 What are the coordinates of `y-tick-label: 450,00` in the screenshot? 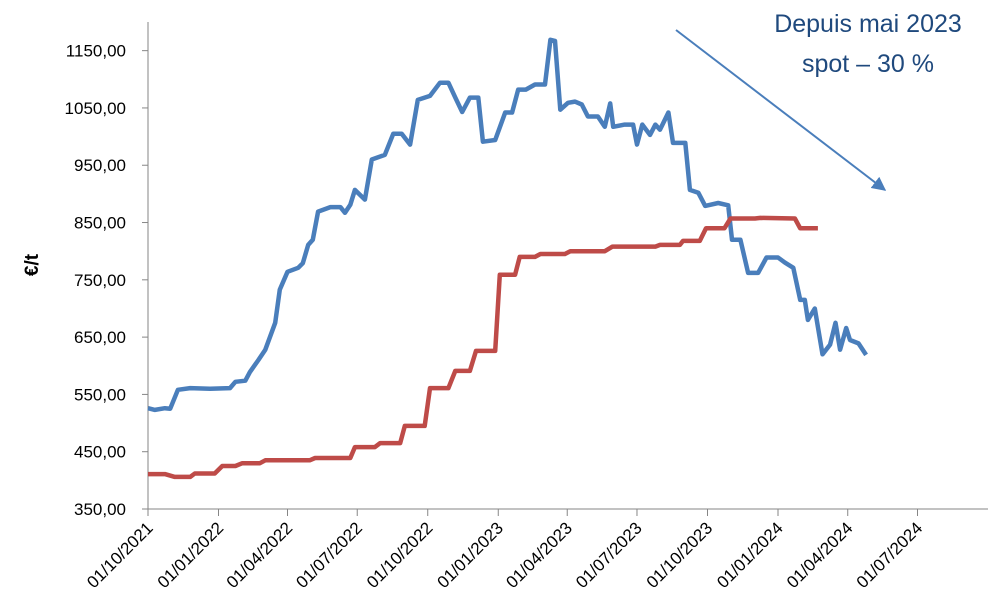 It's located at (100, 452).